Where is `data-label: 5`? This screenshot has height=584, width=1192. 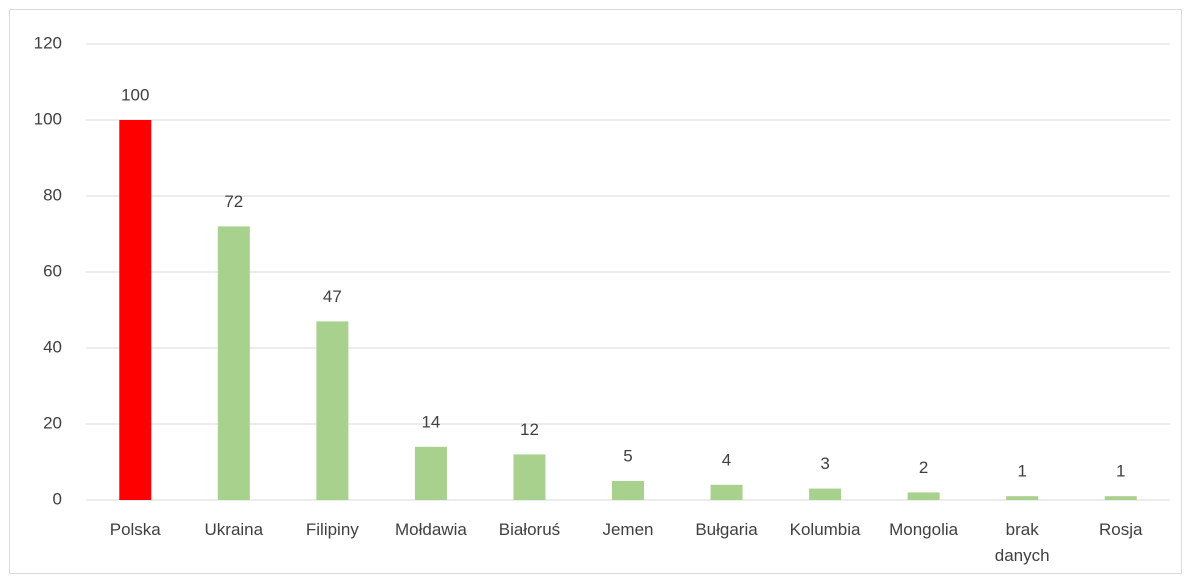
data-label: 5 is located at coordinates (627, 455).